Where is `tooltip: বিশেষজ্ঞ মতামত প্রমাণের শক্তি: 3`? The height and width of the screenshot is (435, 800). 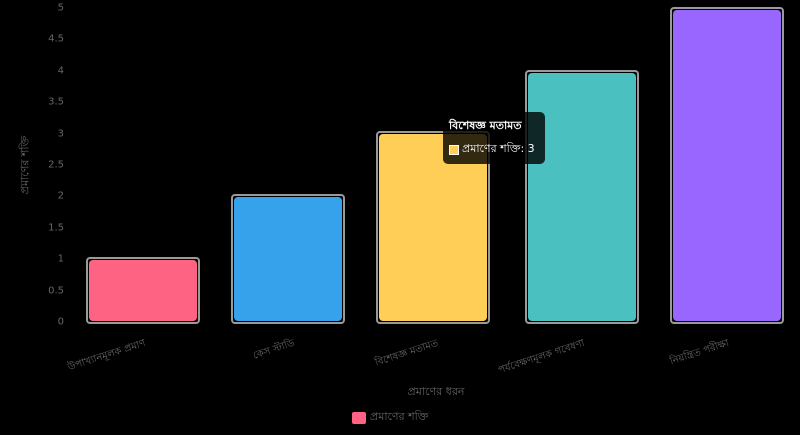 tooltip: বিশেষজ্ঞ মতামত প্রমাণের শক্তি: 3 is located at coordinates (494, 138).